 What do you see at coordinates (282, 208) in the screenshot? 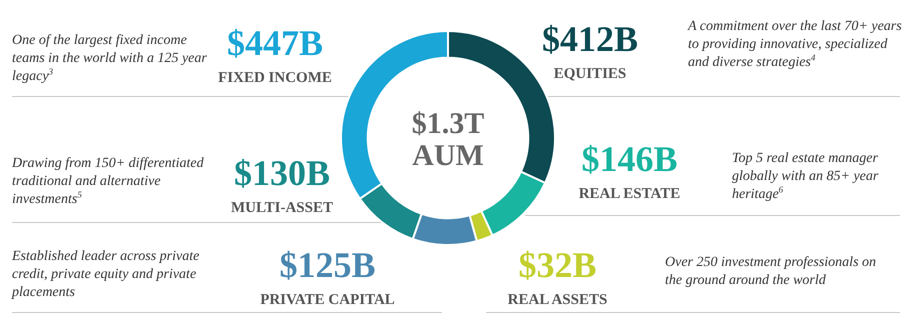
I see `slice-label: MULTI-ASSET` at bounding box center [282, 208].